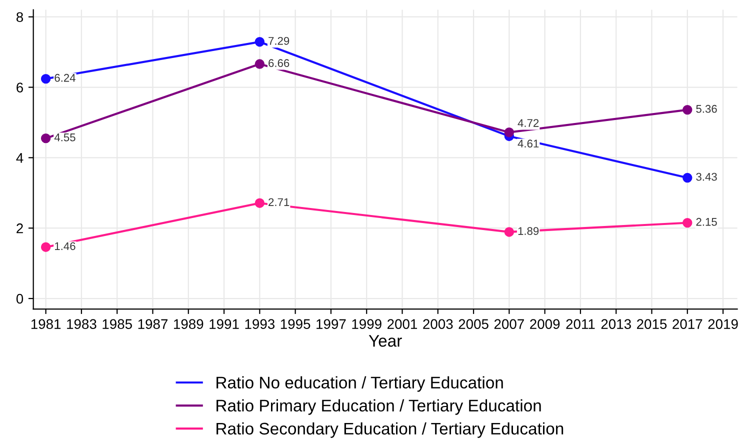 The image size is (741, 446). Describe the element at coordinates (279, 63) in the screenshot. I see `data-label: 6.66` at that location.